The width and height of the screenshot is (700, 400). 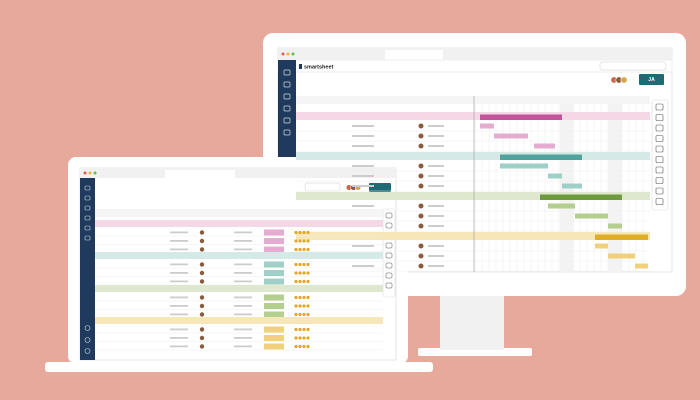 I want to click on avatar, so click(x=624, y=80).